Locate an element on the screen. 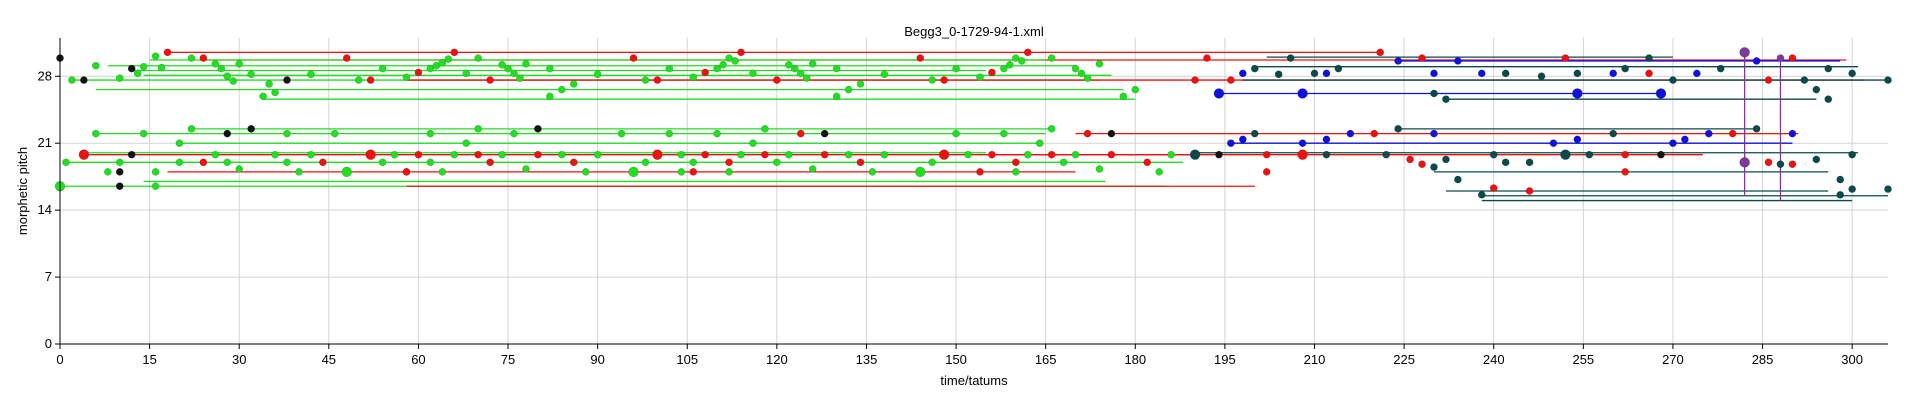 Image resolution: width=1920 pixels, height=401 pixels. x-tick-label: 285 is located at coordinates (1763, 359).